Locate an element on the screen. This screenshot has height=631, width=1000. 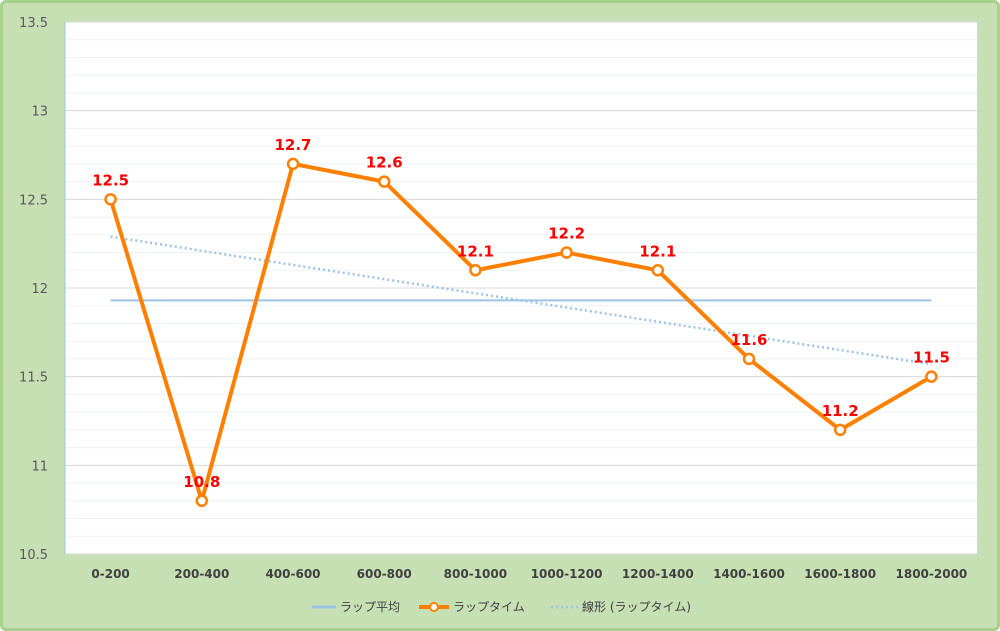
legend: ラップ平均 ラップタイム 線形 (ラップタイム) is located at coordinates (501, 606).